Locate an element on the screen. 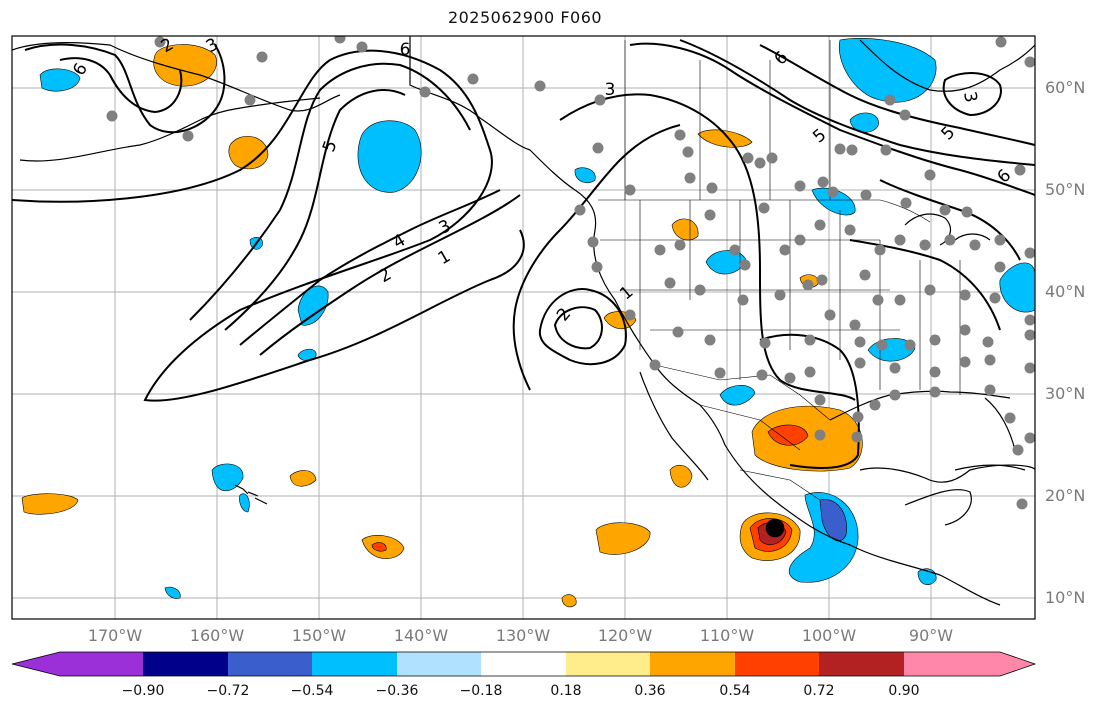 This screenshot has height=712, width=1105. lat-label: 60°N is located at coordinates (1065, 87).